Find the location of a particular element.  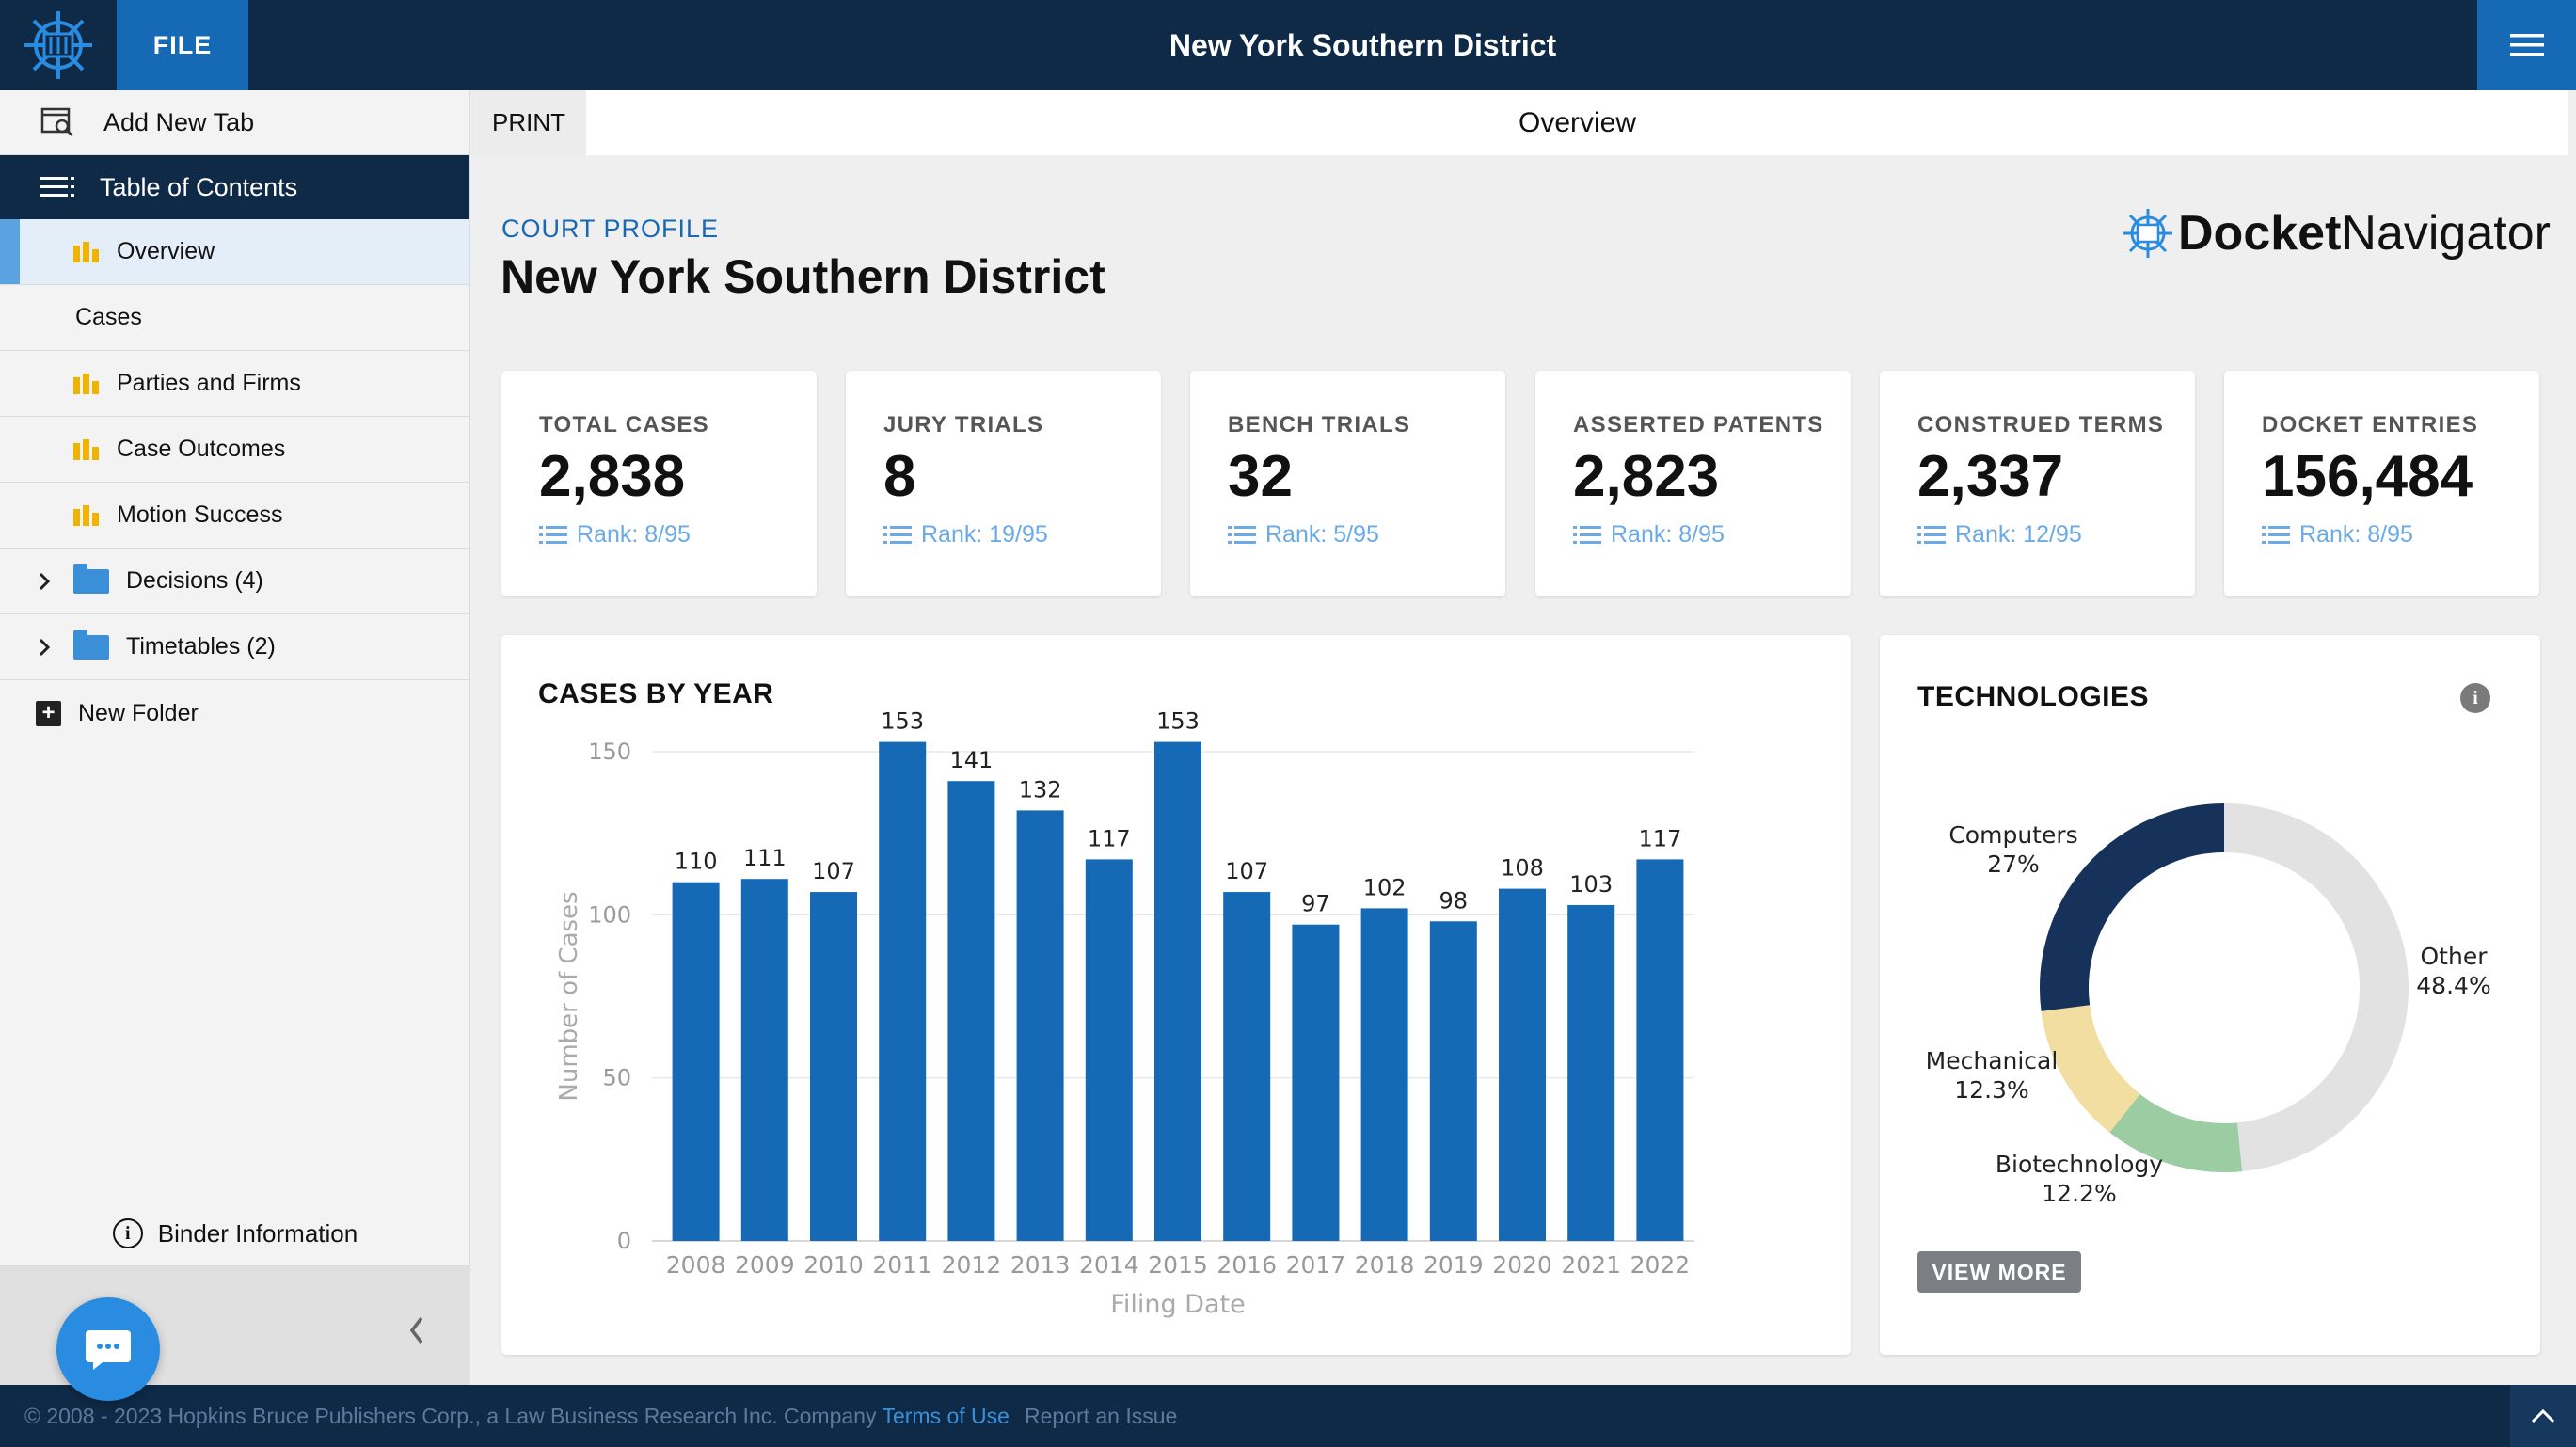

view-more-button: VIEW MORE is located at coordinates (1999, 1272).